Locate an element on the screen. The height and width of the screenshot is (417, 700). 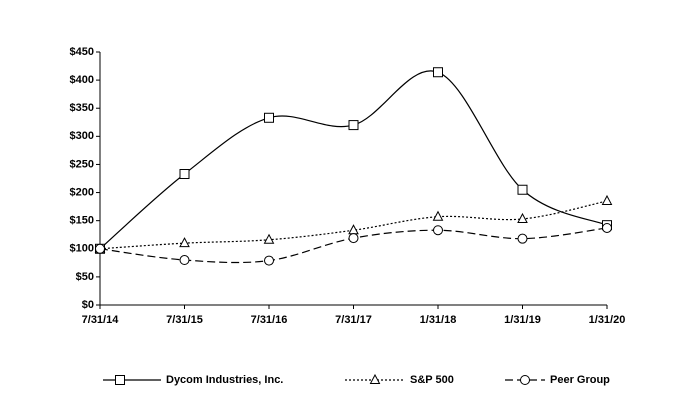
x-tick-label: 7/31/15 is located at coordinates (184, 320).